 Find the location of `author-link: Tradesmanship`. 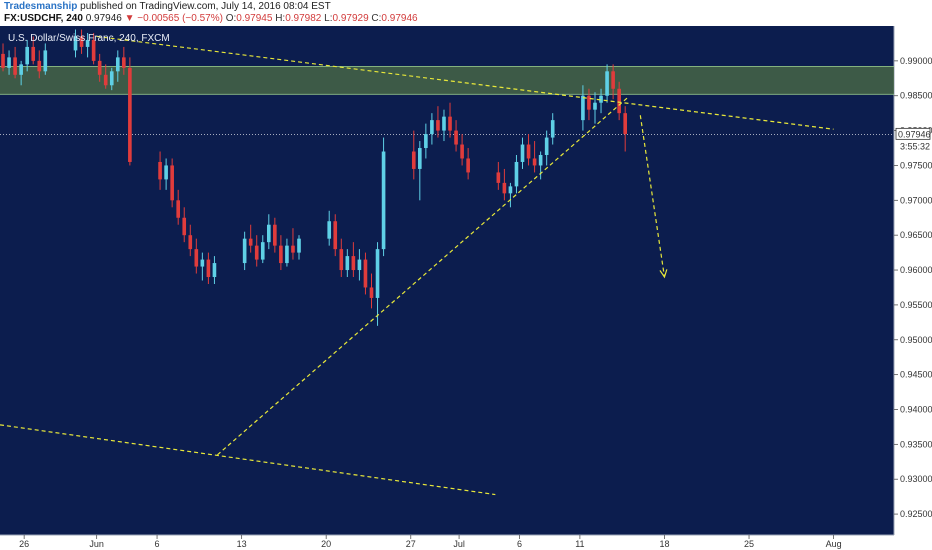

author-link: Tradesmanship is located at coordinates (41, 6).